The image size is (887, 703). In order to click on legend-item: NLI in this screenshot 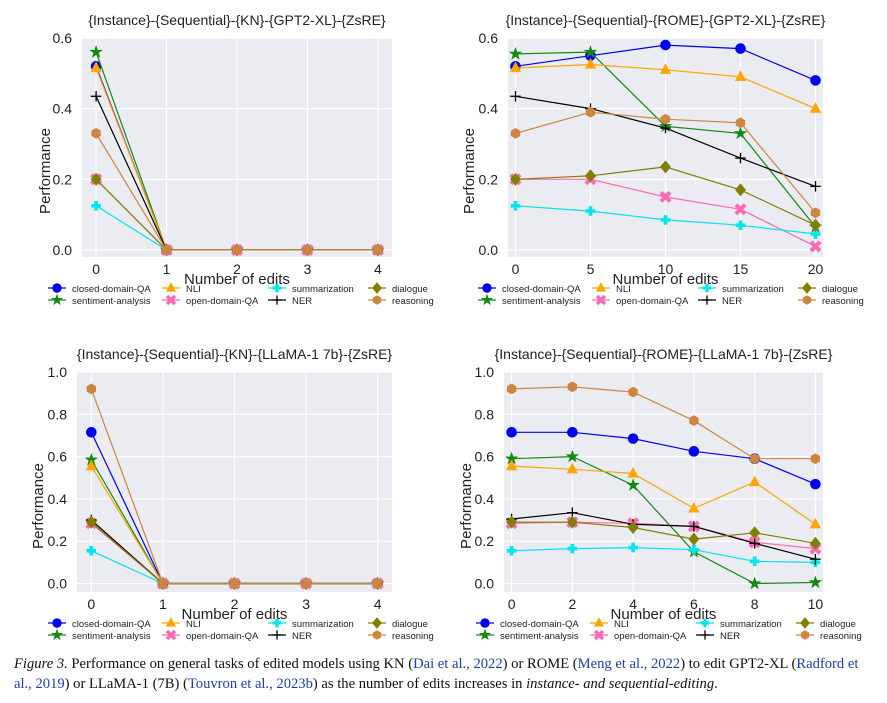, I will do `click(181, 288)`.